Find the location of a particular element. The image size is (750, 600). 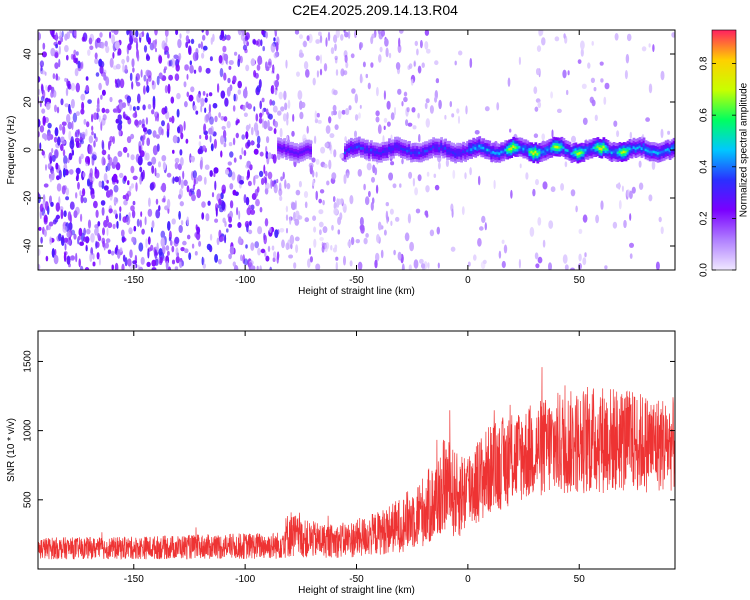

snr-x-tick-label: 0 is located at coordinates (468, 579).